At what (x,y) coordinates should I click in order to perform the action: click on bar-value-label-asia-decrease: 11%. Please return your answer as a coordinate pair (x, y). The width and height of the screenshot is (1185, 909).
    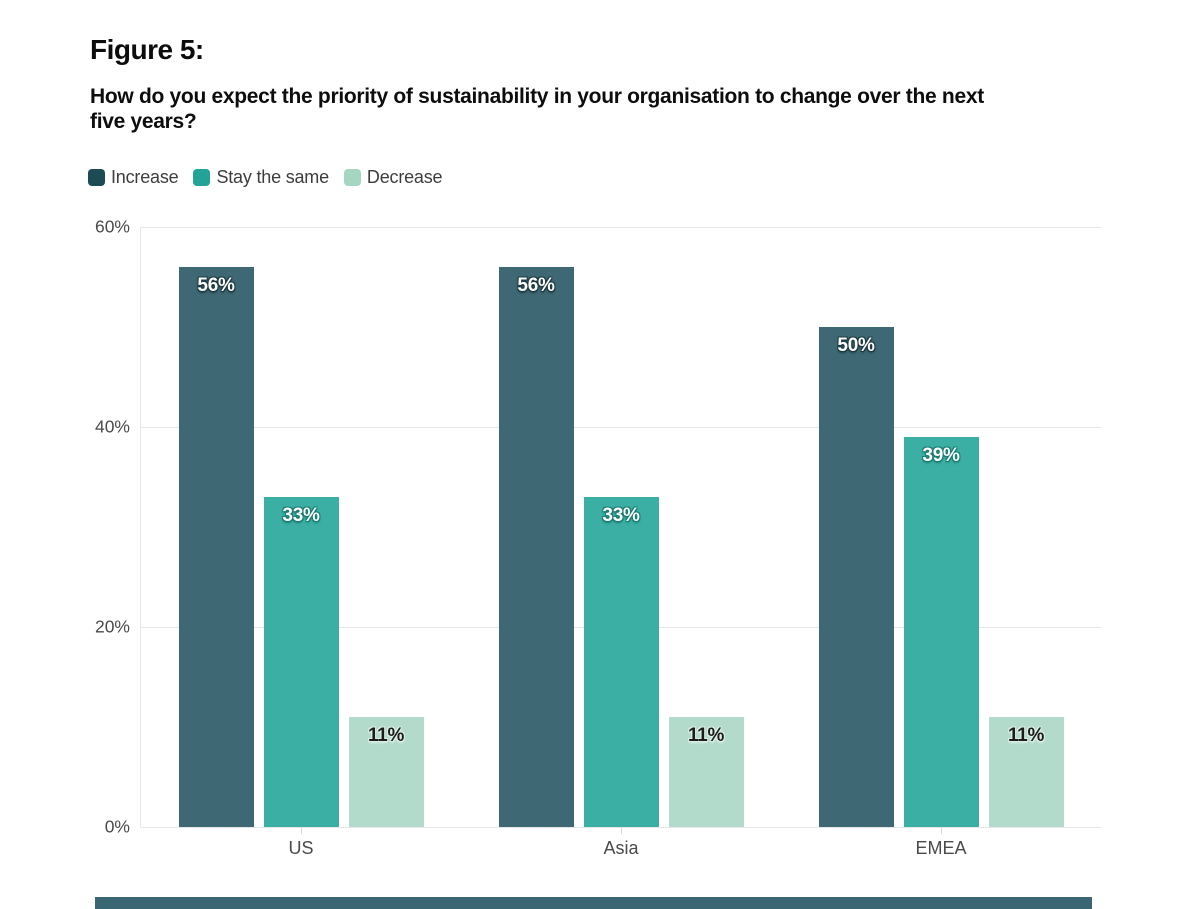
    Looking at the image, I should click on (706, 735).